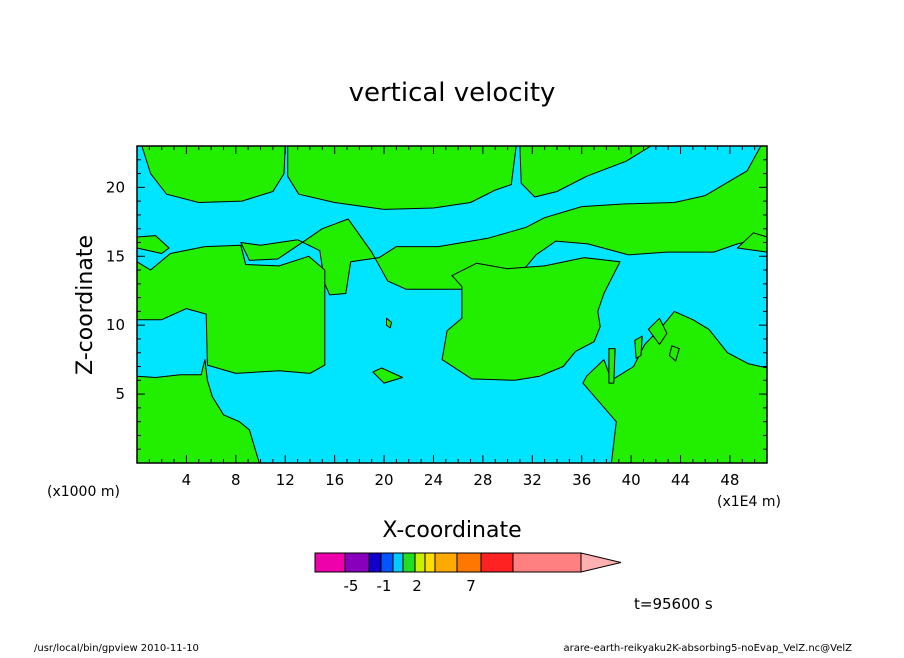  I want to click on y-tick-label: 20, so click(115, 187).